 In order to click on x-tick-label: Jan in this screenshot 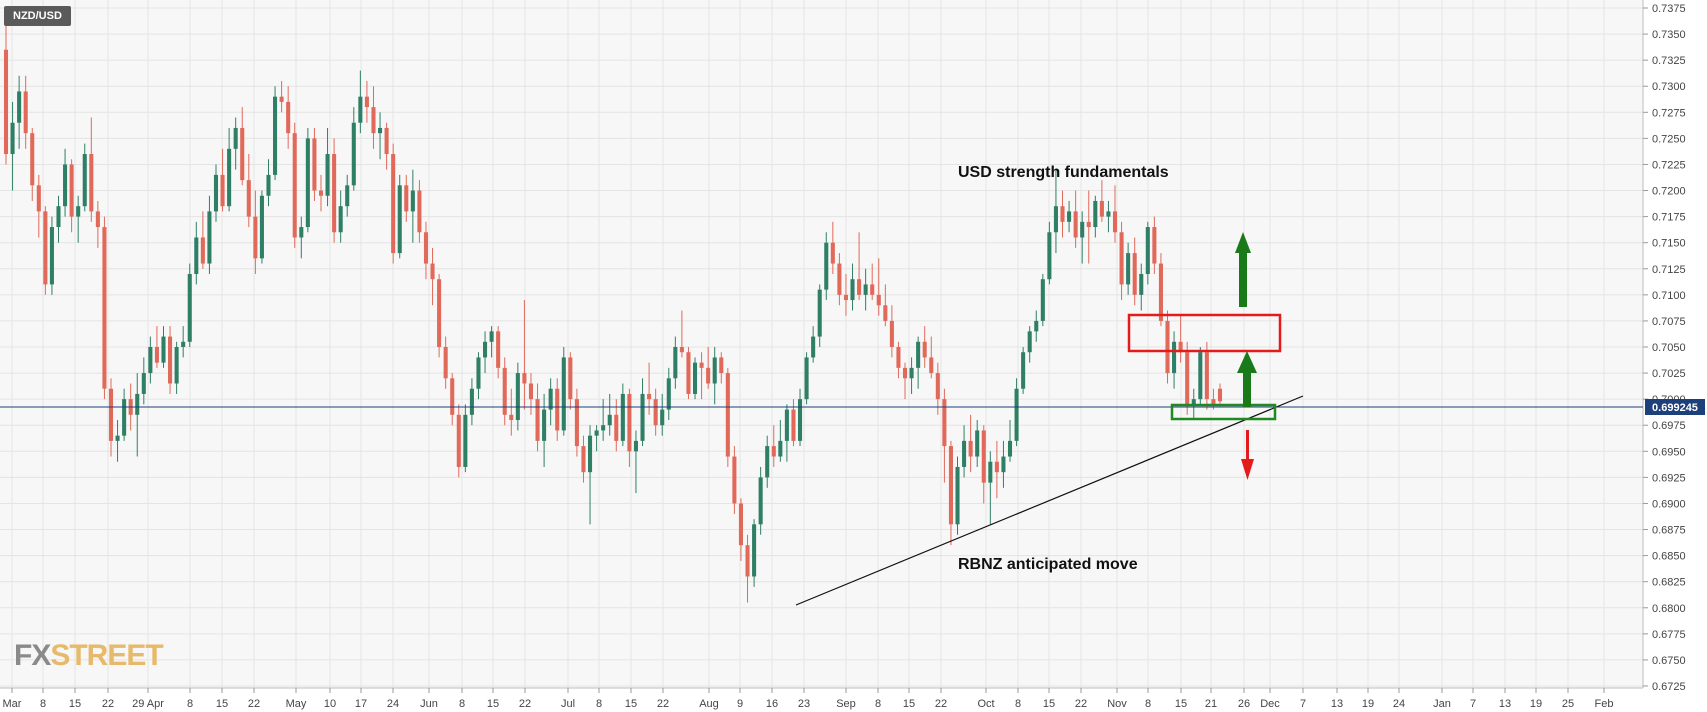, I will do `click(1442, 704)`.